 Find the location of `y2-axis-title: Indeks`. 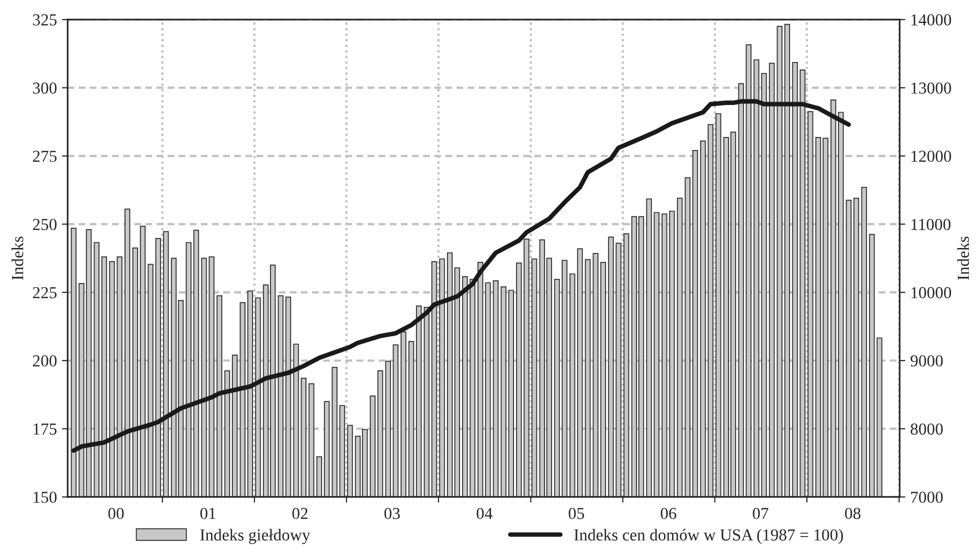

y2-axis-title: Indeks is located at coordinates (963, 258).